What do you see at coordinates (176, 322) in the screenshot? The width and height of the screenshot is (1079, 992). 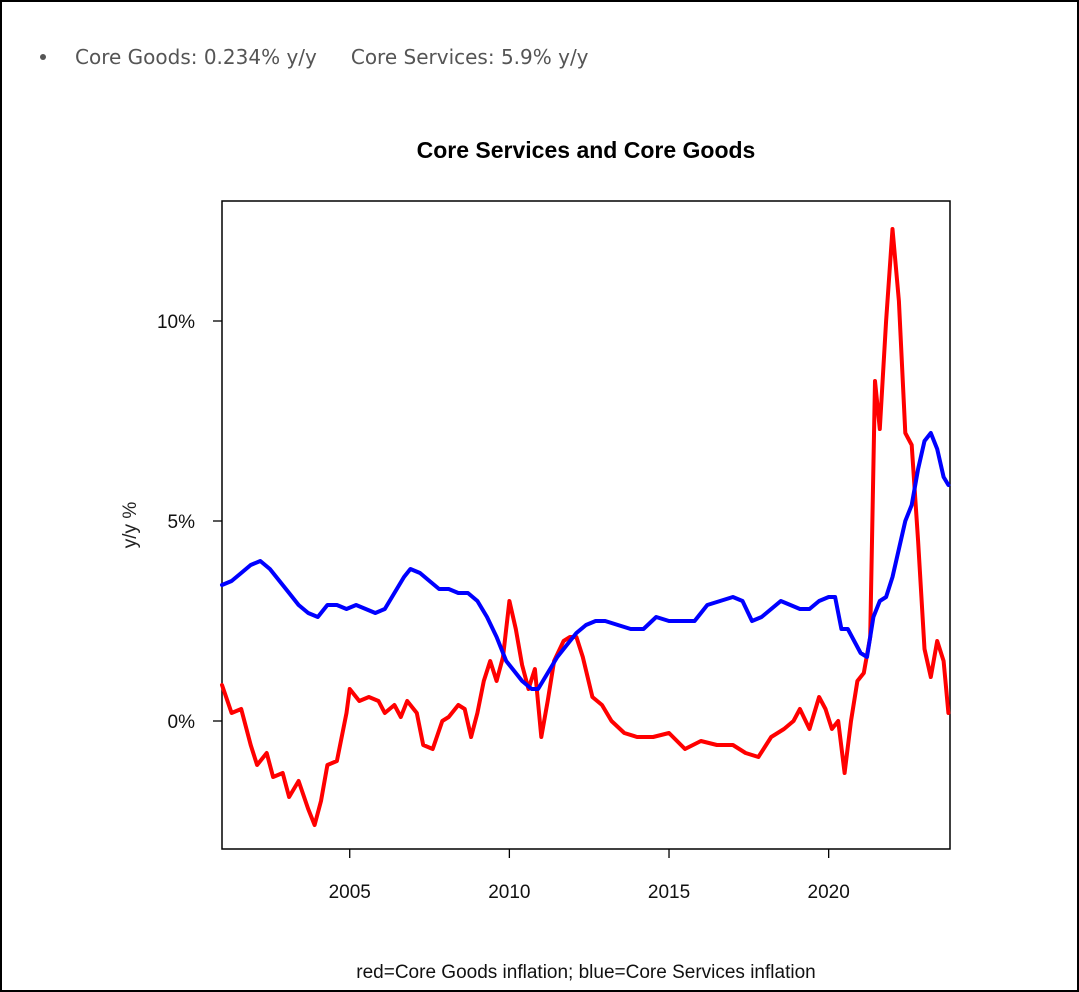 I see `y-tick-label: 10%` at bounding box center [176, 322].